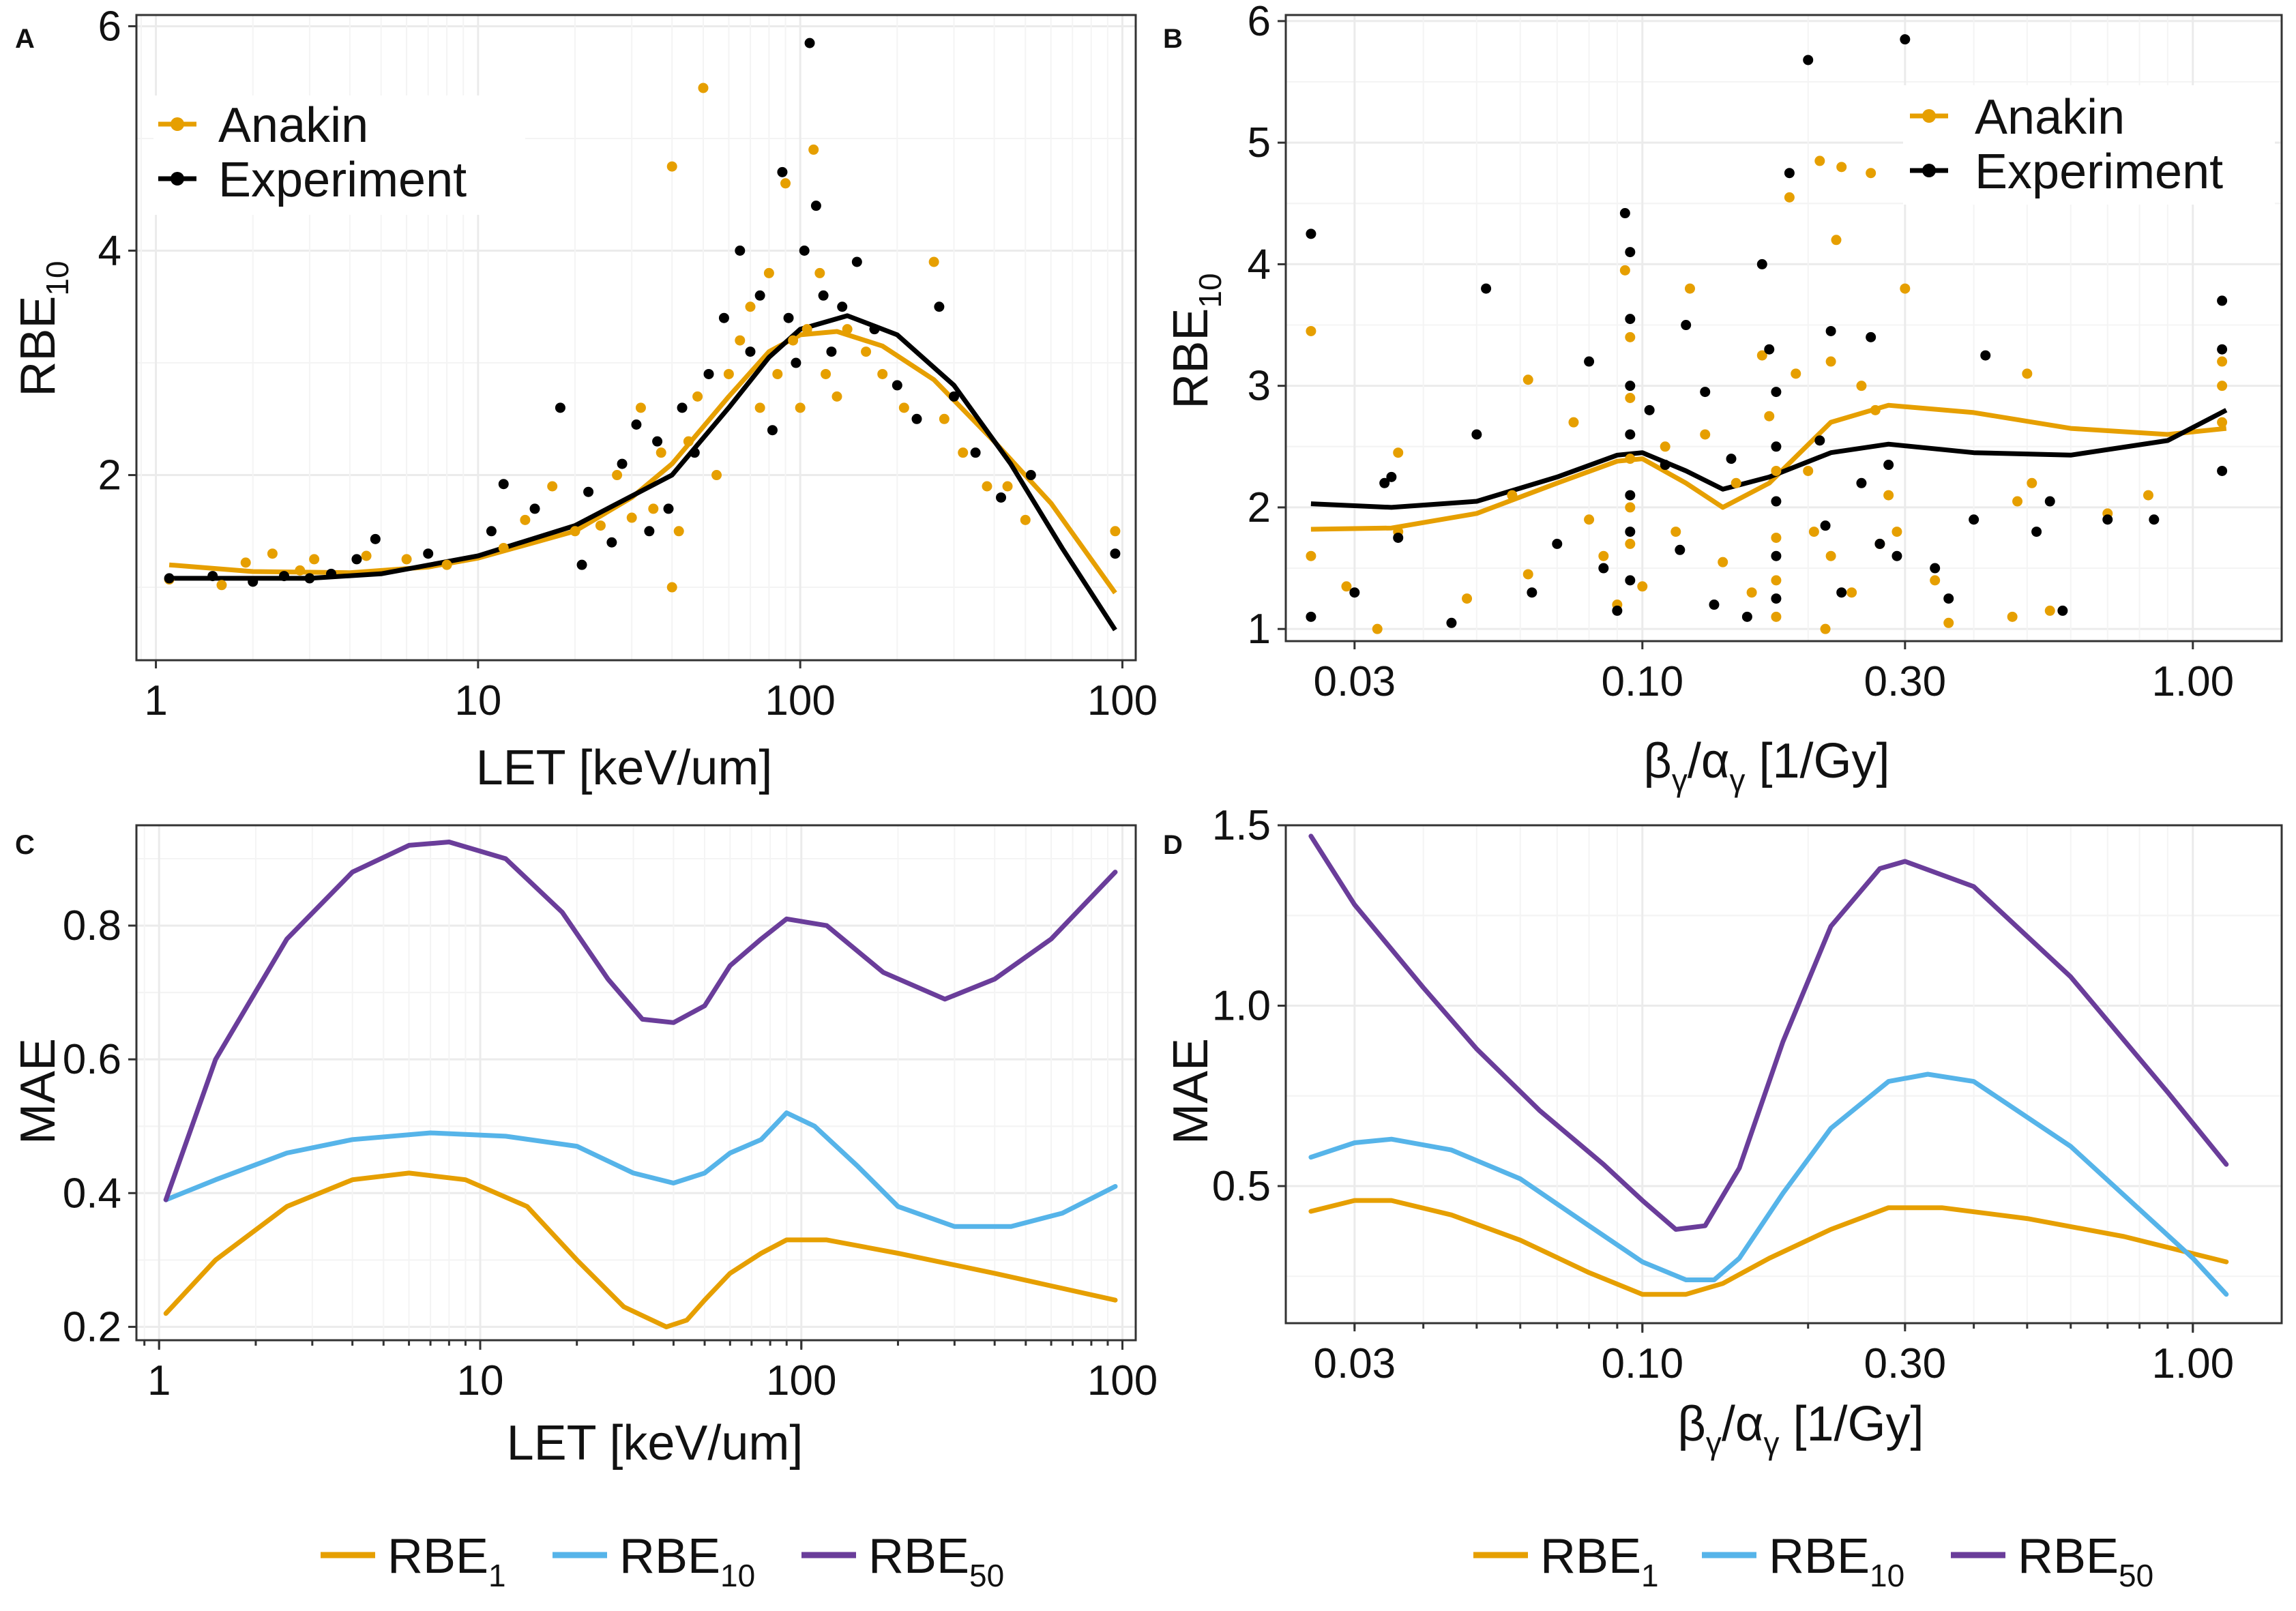 Image resolution: width=2296 pixels, height=1611 pixels. I want to click on y-tick-label: 4, so click(110, 250).